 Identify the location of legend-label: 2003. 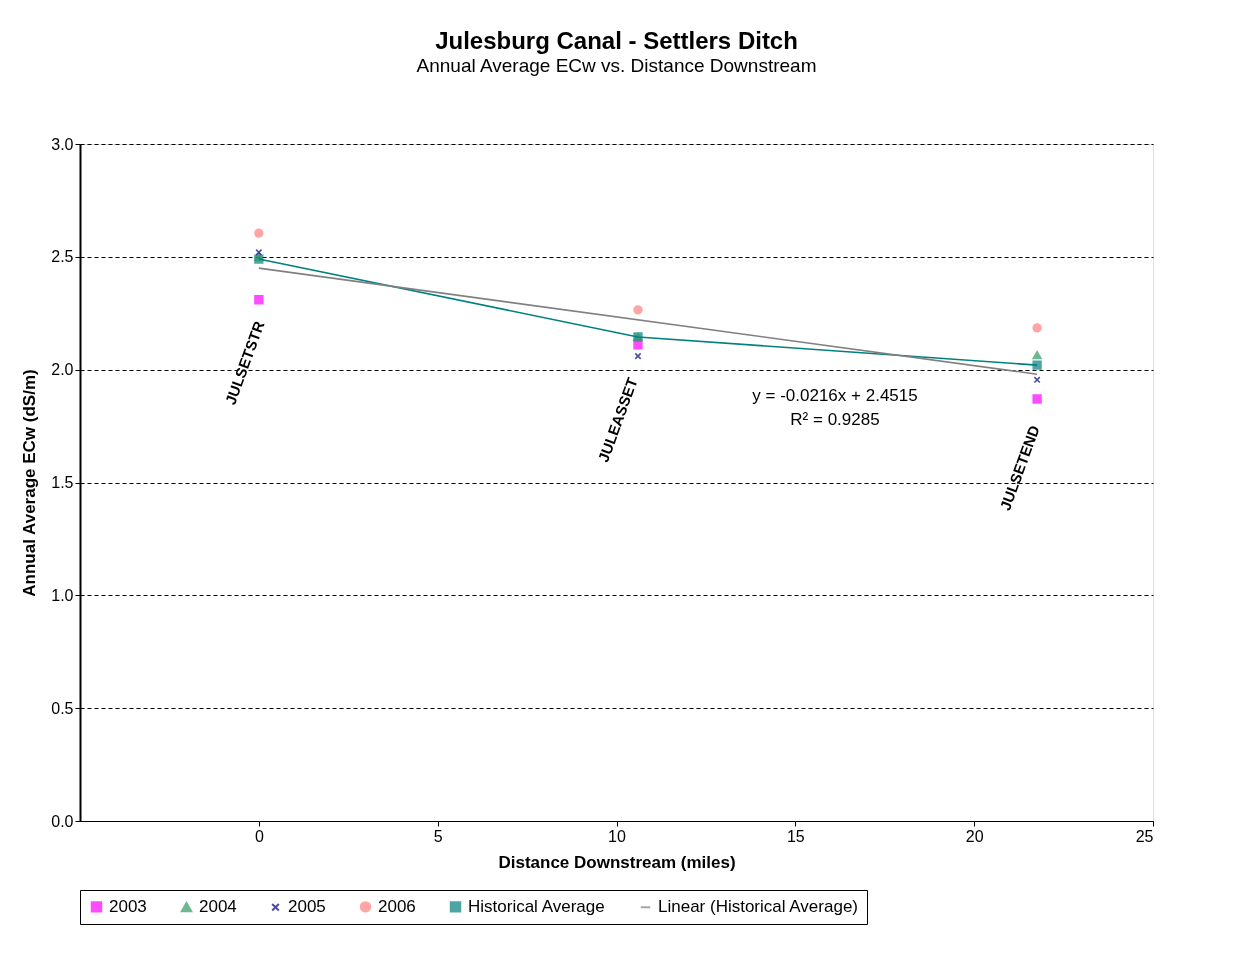
(128, 906).